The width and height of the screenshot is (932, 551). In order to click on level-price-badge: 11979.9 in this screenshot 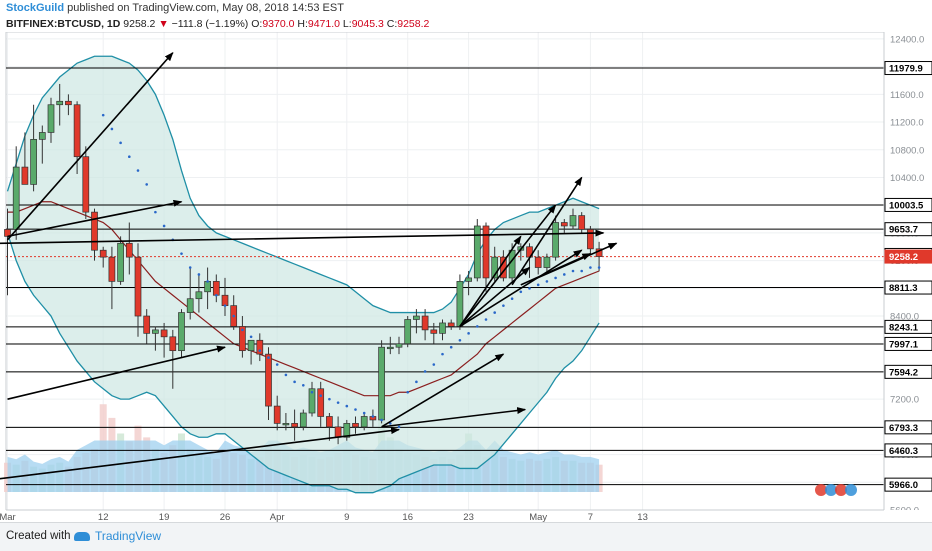, I will do `click(908, 68)`.